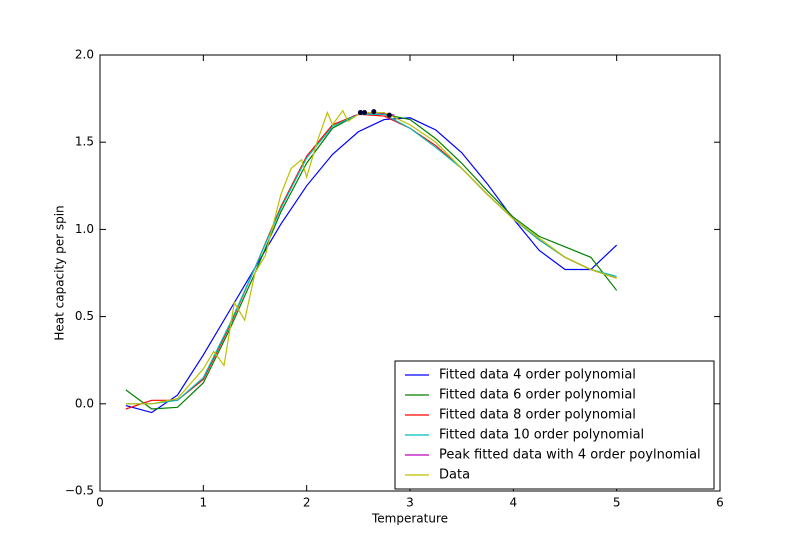  What do you see at coordinates (537, 375) in the screenshot?
I see `legend-label: Fitted data 4 order polynomial` at bounding box center [537, 375].